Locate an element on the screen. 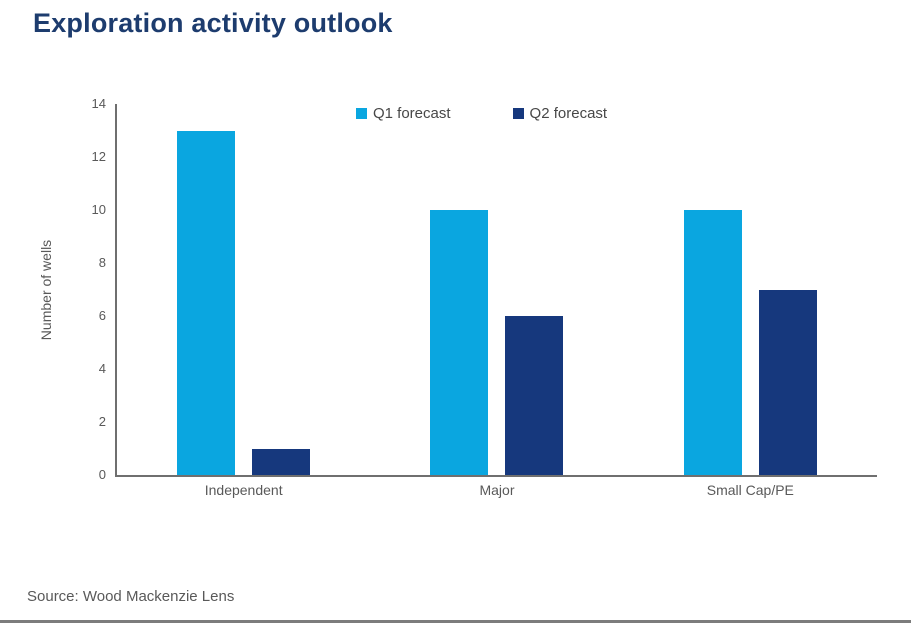 This screenshot has width=911, height=626. y-tick-label: 6 is located at coordinates (102, 315).